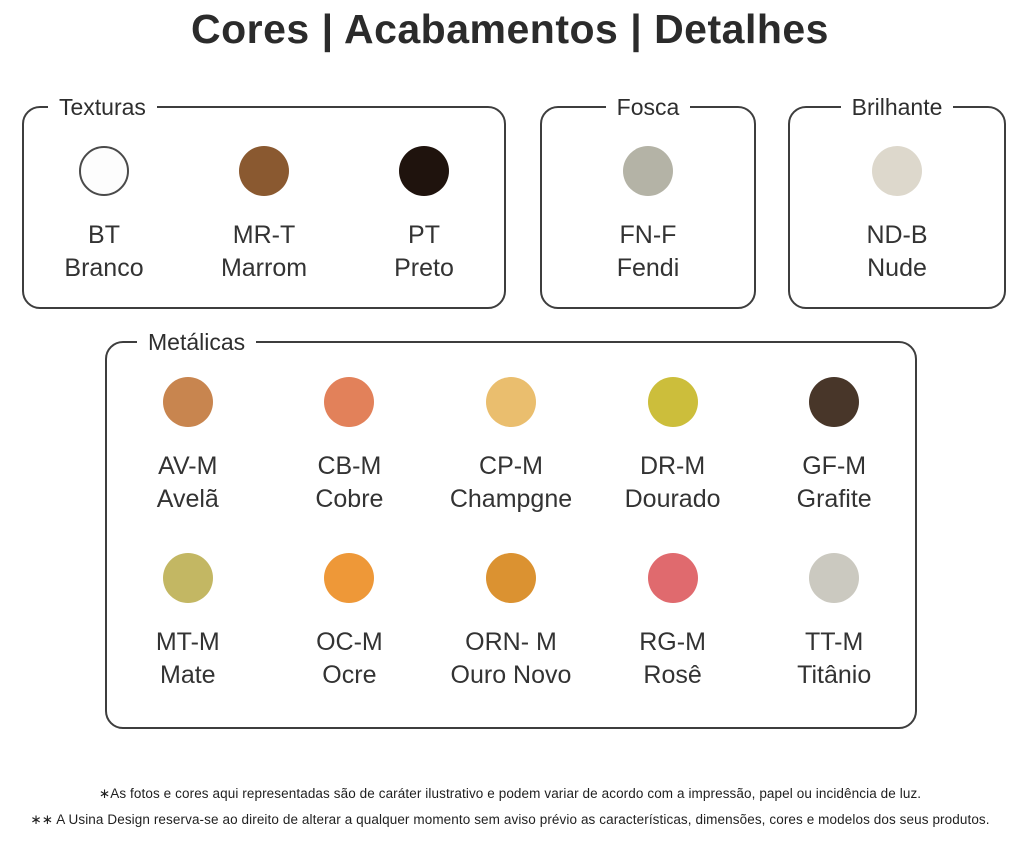  Describe the element at coordinates (104, 235) in the screenshot. I see `swatch-code: BT` at that location.